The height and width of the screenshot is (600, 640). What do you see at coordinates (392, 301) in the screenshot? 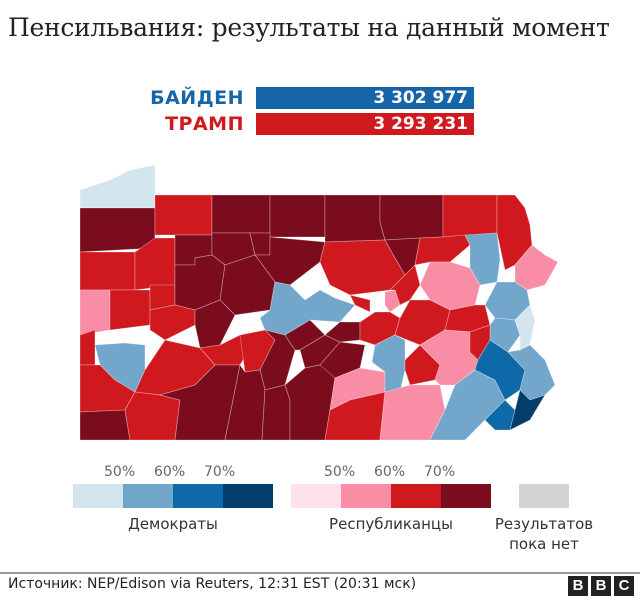
I see `county-montour` at bounding box center [392, 301].